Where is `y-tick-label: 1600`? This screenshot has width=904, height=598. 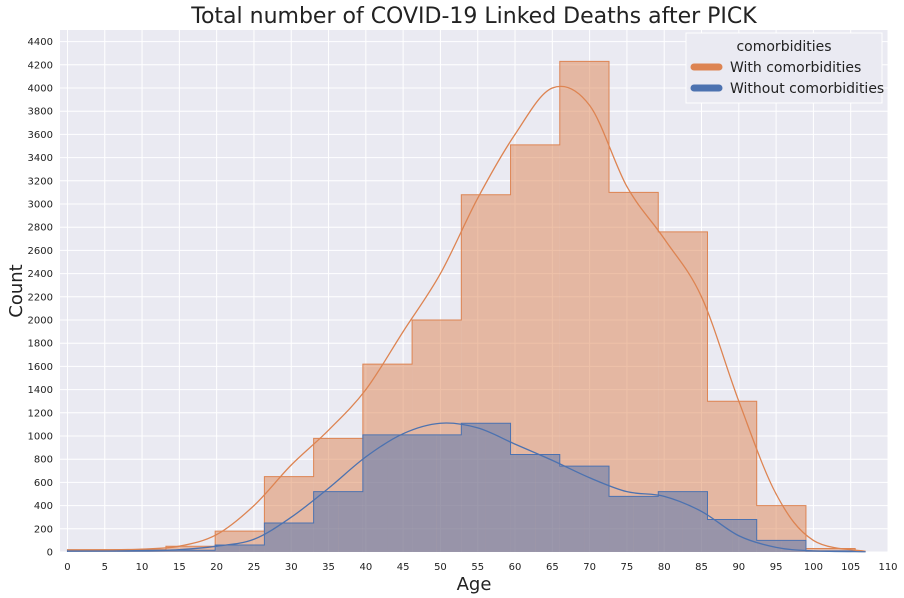
y-tick-label: 1600 is located at coordinates (40, 367).